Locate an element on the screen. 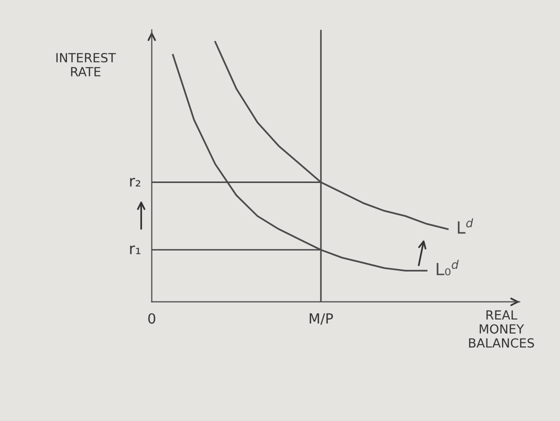 The height and width of the screenshot is (421, 560). y-axis-title: INTEREST RATE is located at coordinates (86, 64).